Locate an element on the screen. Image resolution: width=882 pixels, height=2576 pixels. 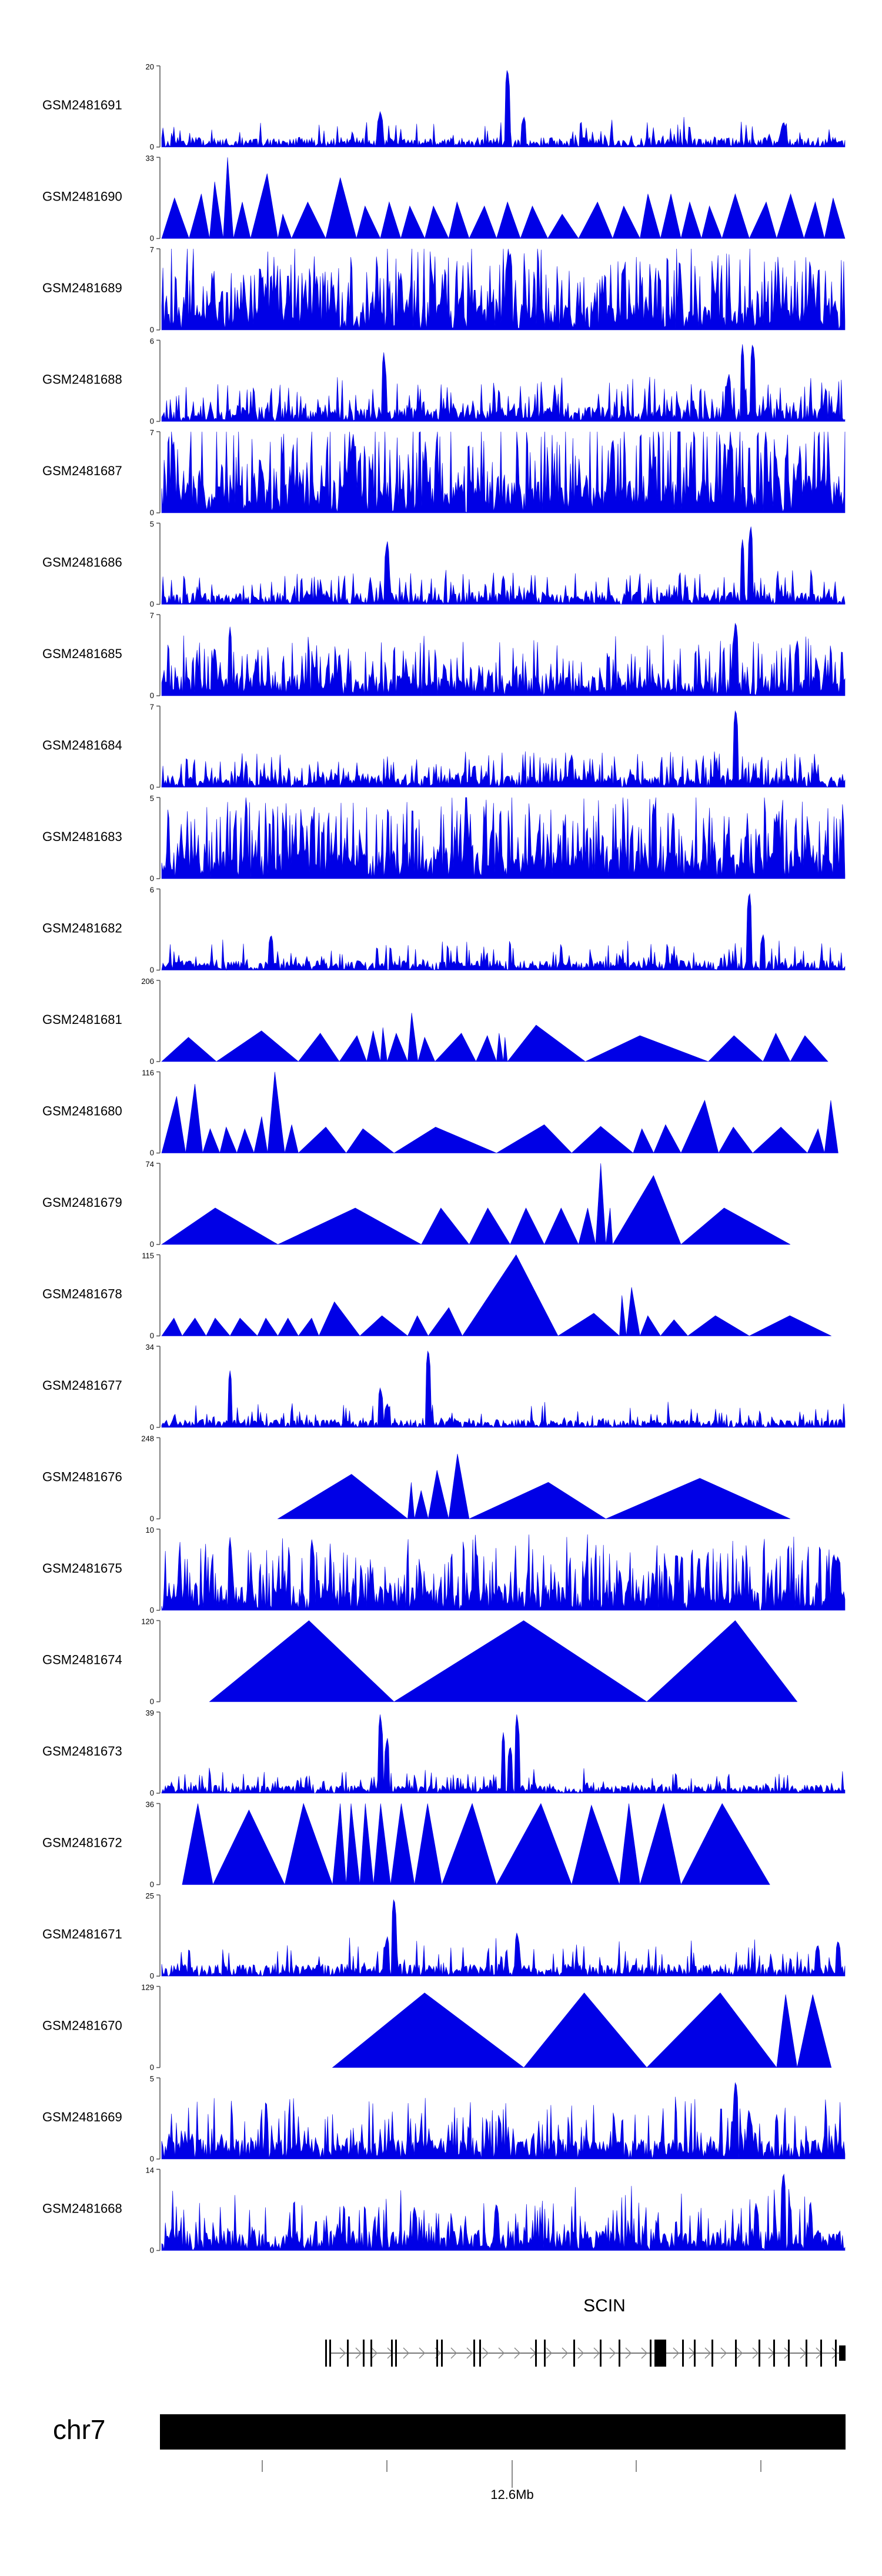
track-GSM2481686: GSM2481686 5 0 is located at coordinates (444, 564).